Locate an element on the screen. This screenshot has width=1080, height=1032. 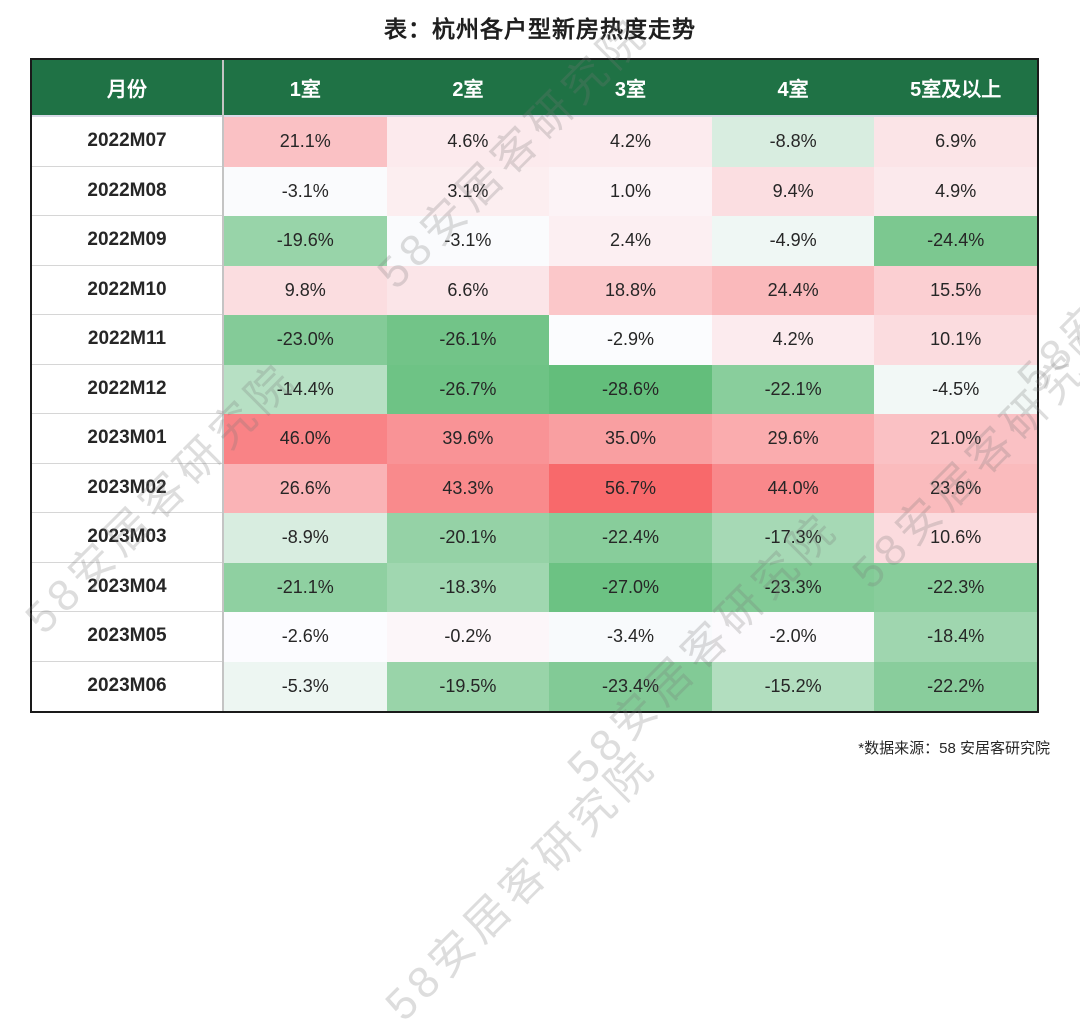
column-header: 1室 is located at coordinates (305, 88).